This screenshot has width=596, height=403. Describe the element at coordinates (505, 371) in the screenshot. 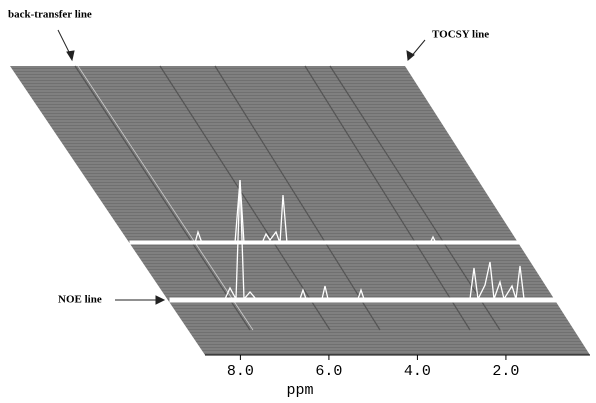

I see `x-tick-label: 2.0` at that location.